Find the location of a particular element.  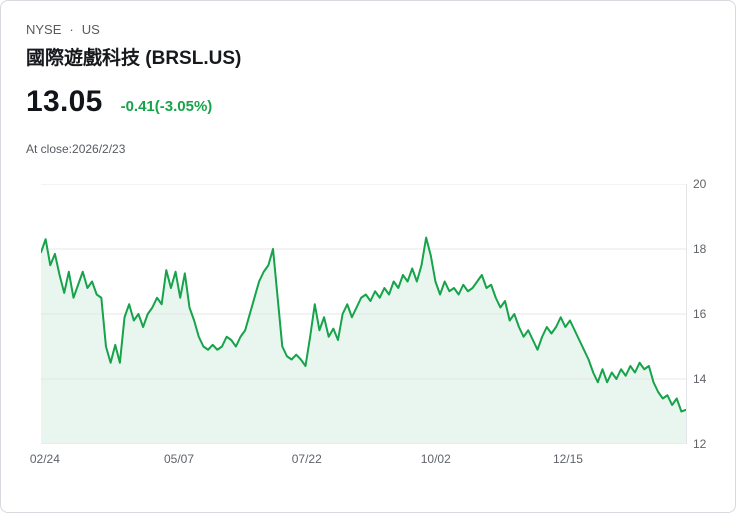

y-tick-label: 16 is located at coordinates (700, 314).